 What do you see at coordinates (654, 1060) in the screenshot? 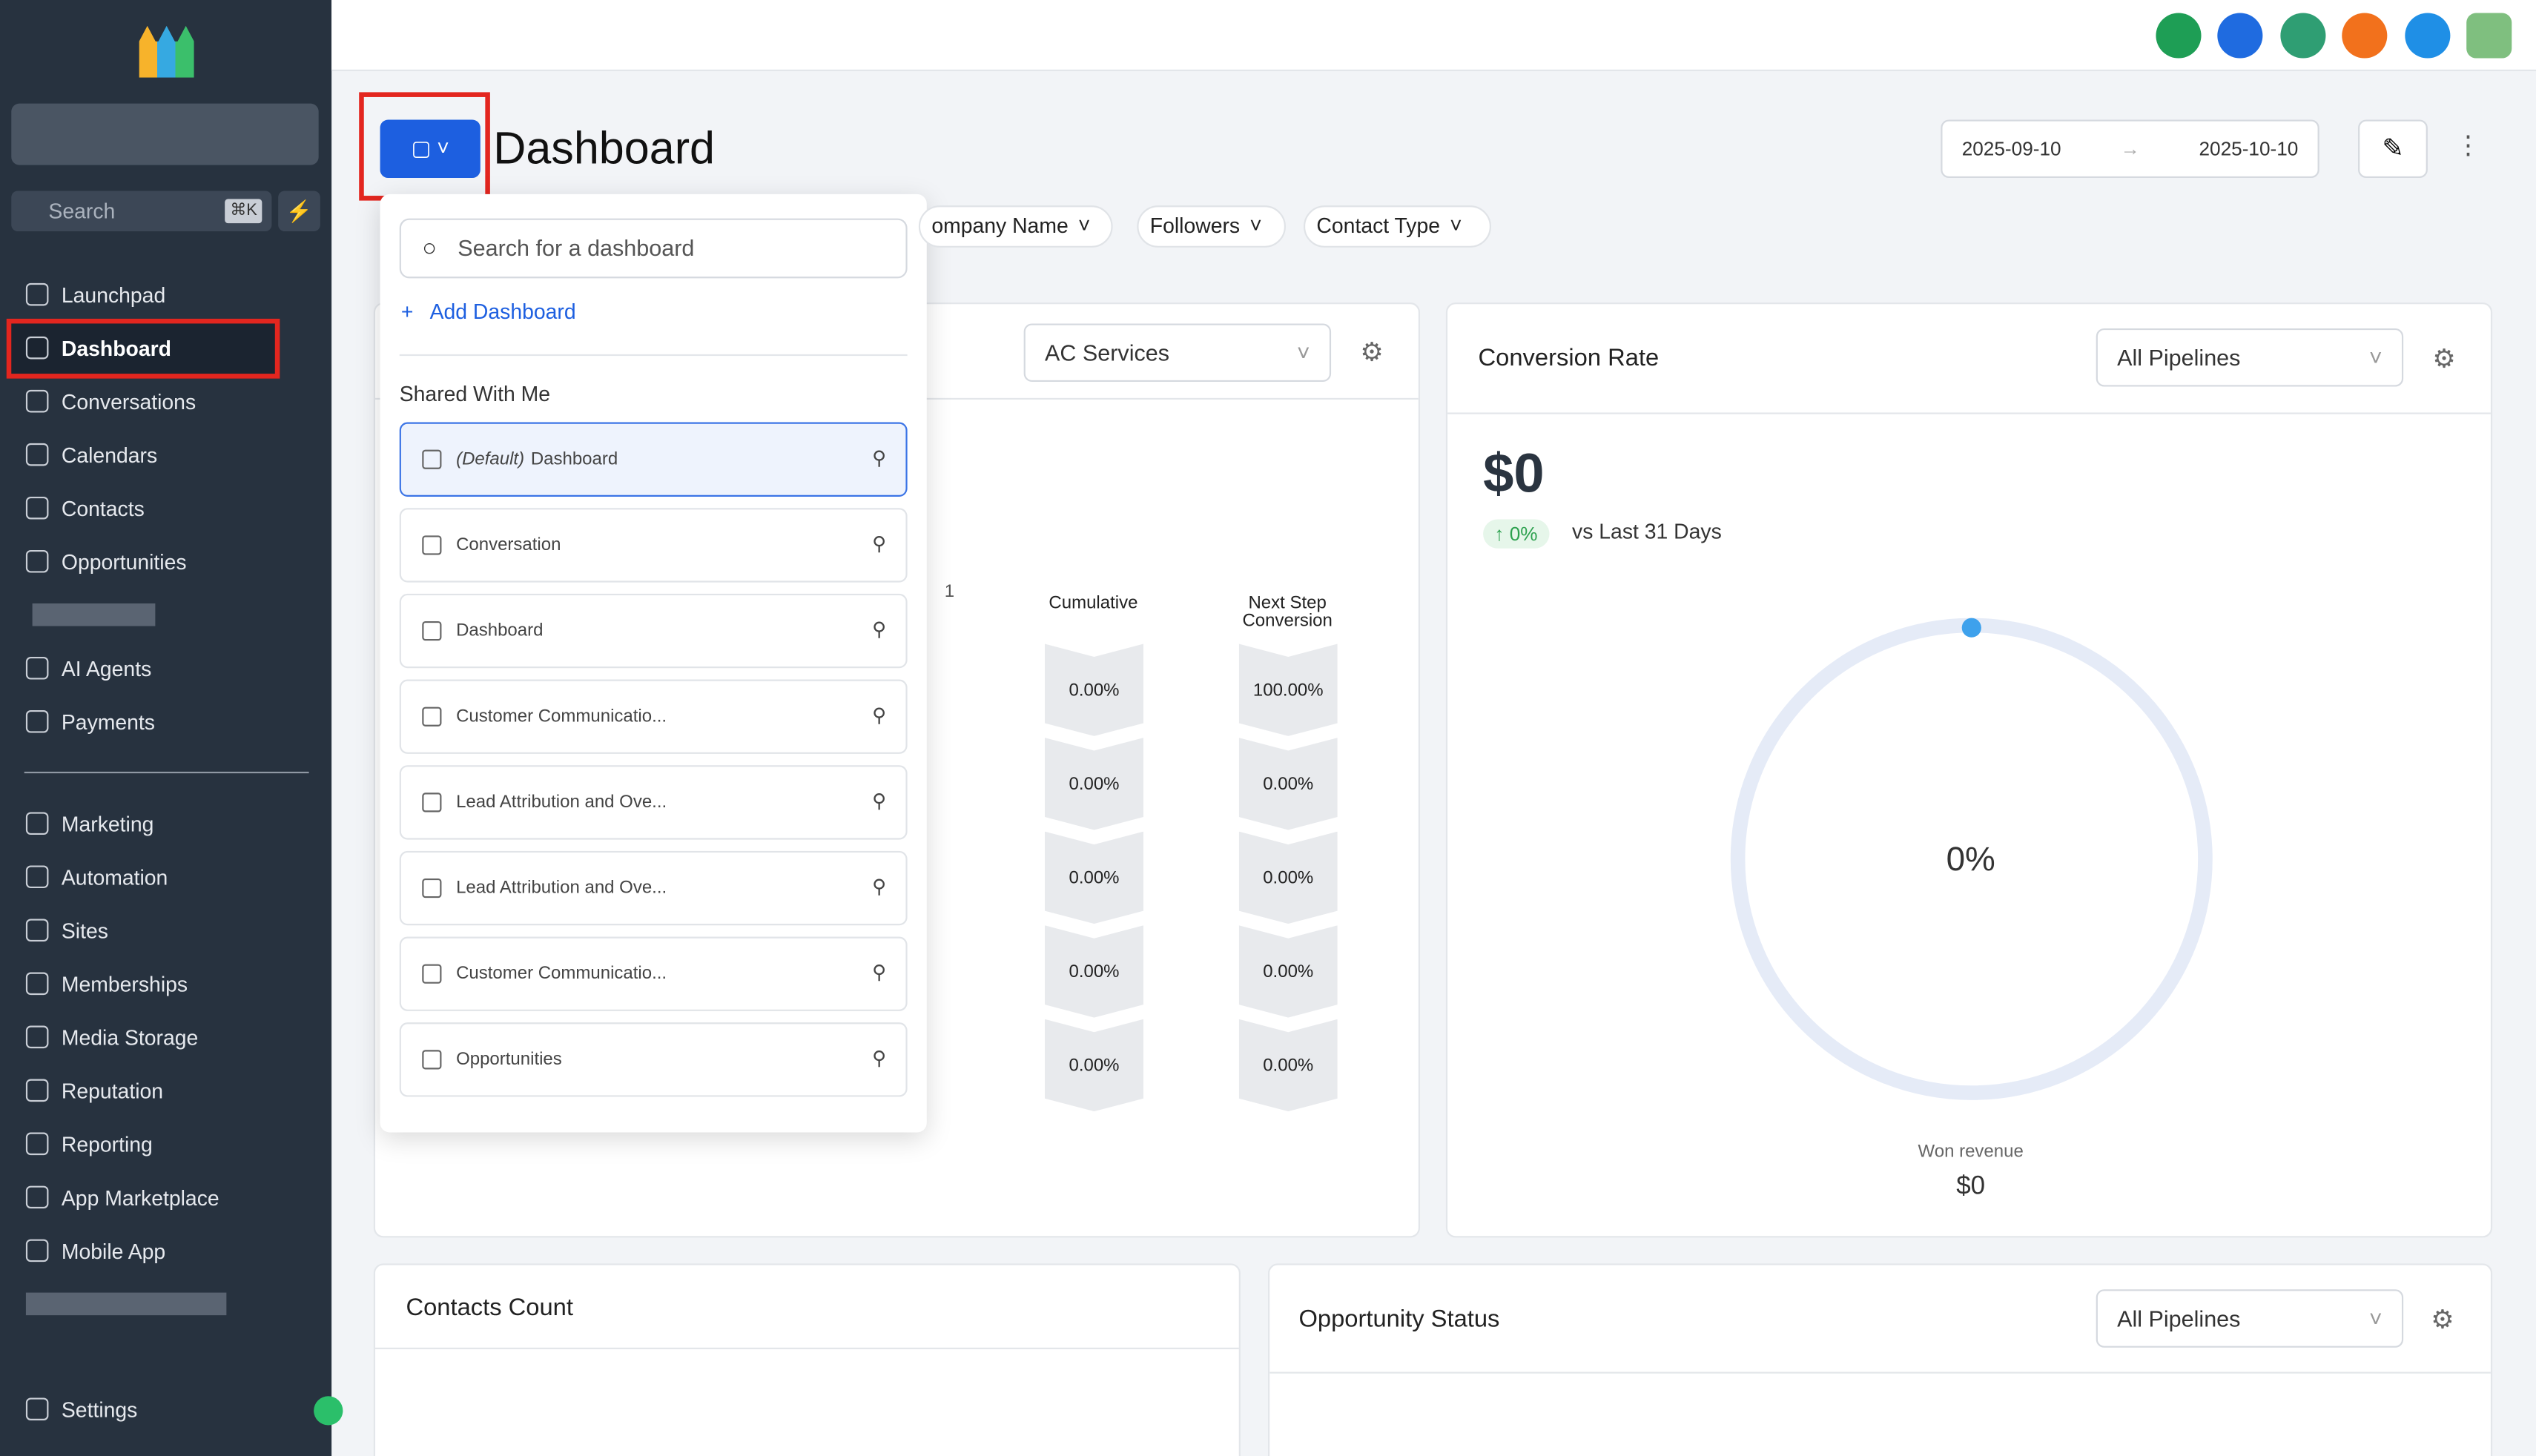
I see `dashboard-item: Opportunities ⚲` at bounding box center [654, 1060].